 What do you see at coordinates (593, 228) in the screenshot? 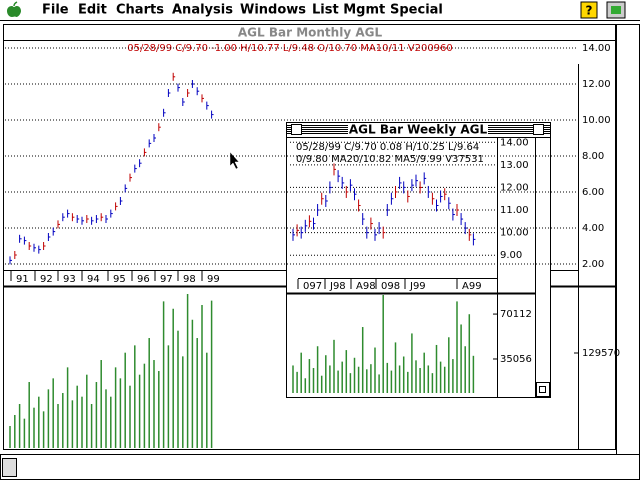
I see `y-tick-label: 4.00` at bounding box center [593, 228].